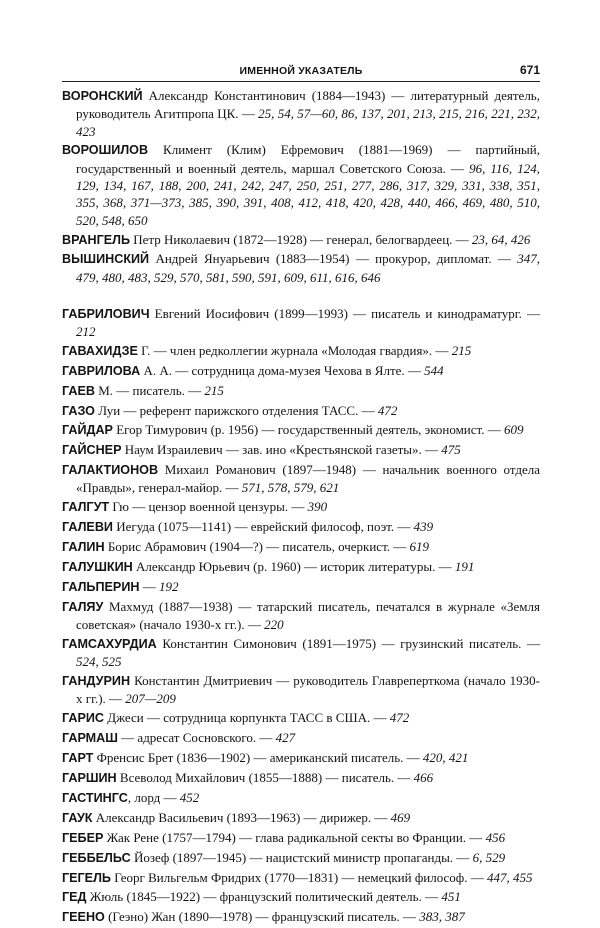 The image size is (600, 928). I want to click on entry-name: ГАНДУРИН, so click(96, 681).